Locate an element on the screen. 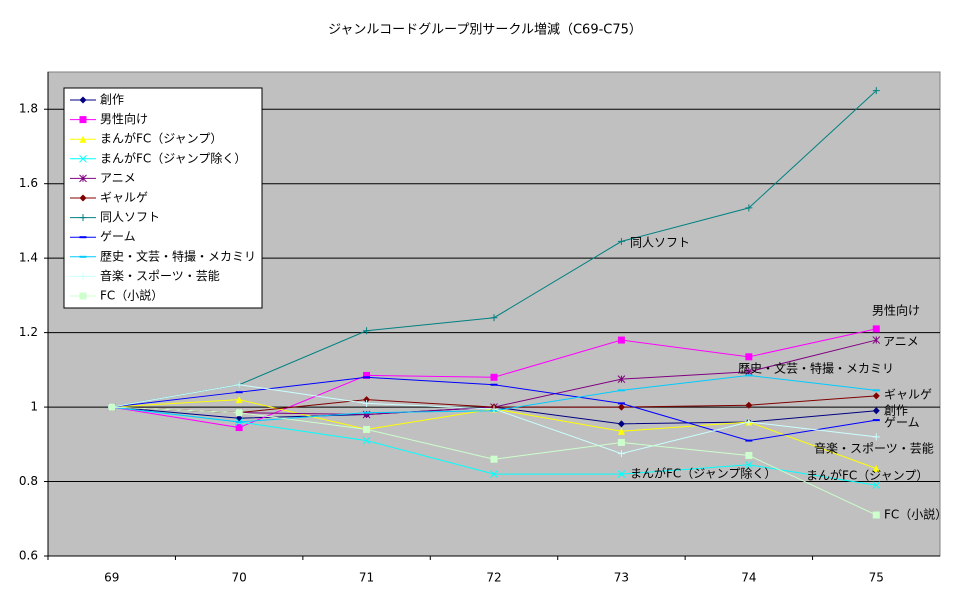 This screenshot has width=970, height=603. y-tick-label: 0.8 is located at coordinates (28, 481).